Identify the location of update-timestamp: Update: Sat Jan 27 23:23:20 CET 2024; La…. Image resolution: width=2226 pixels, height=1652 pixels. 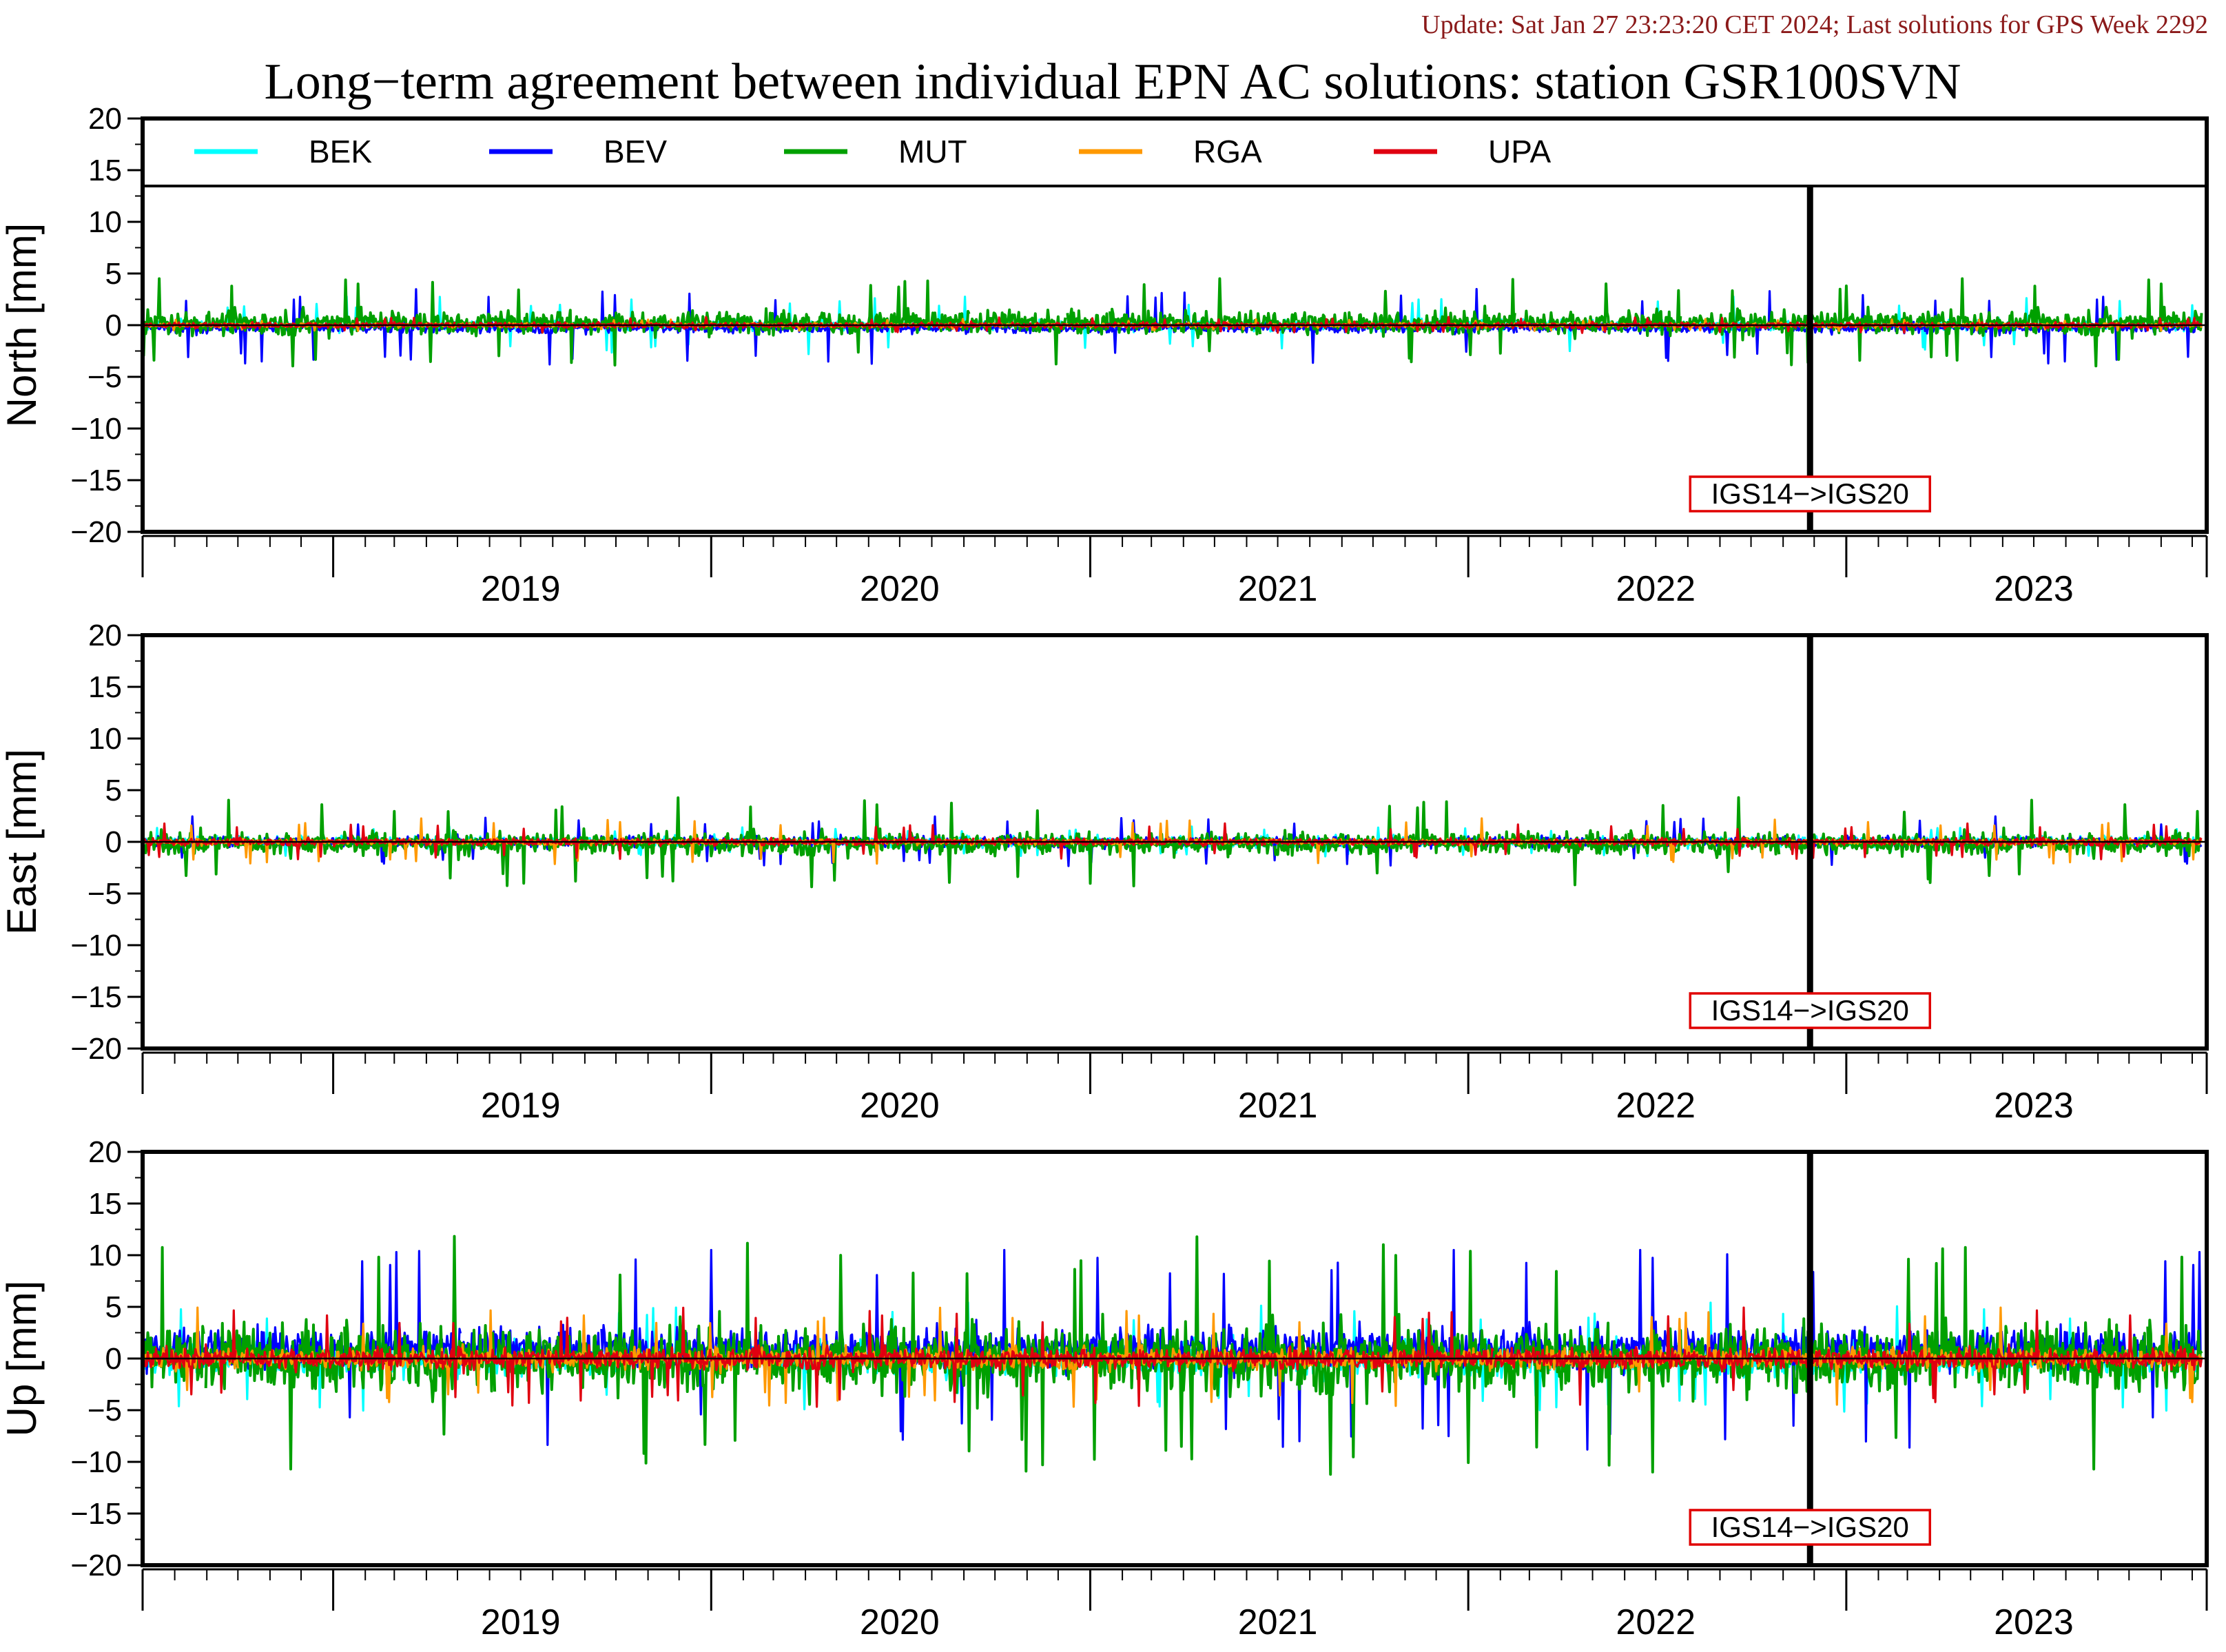
(1814, 24).